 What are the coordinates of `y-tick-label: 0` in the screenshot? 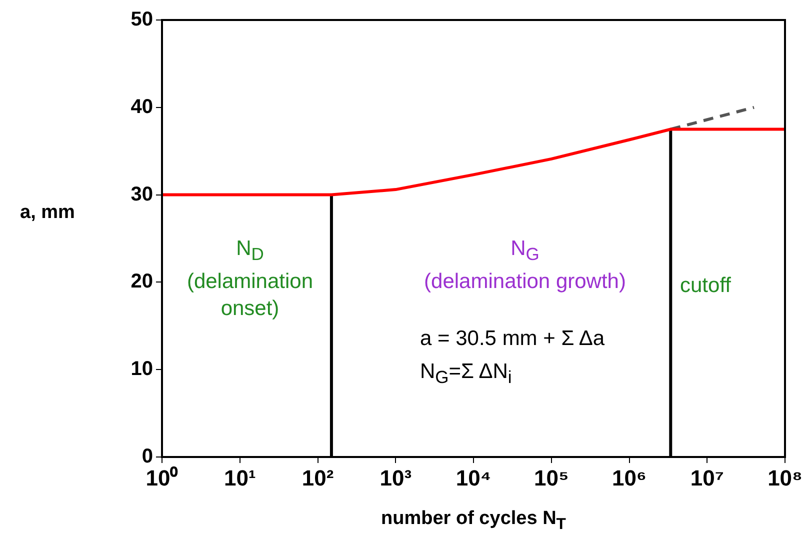 It's located at (147, 457).